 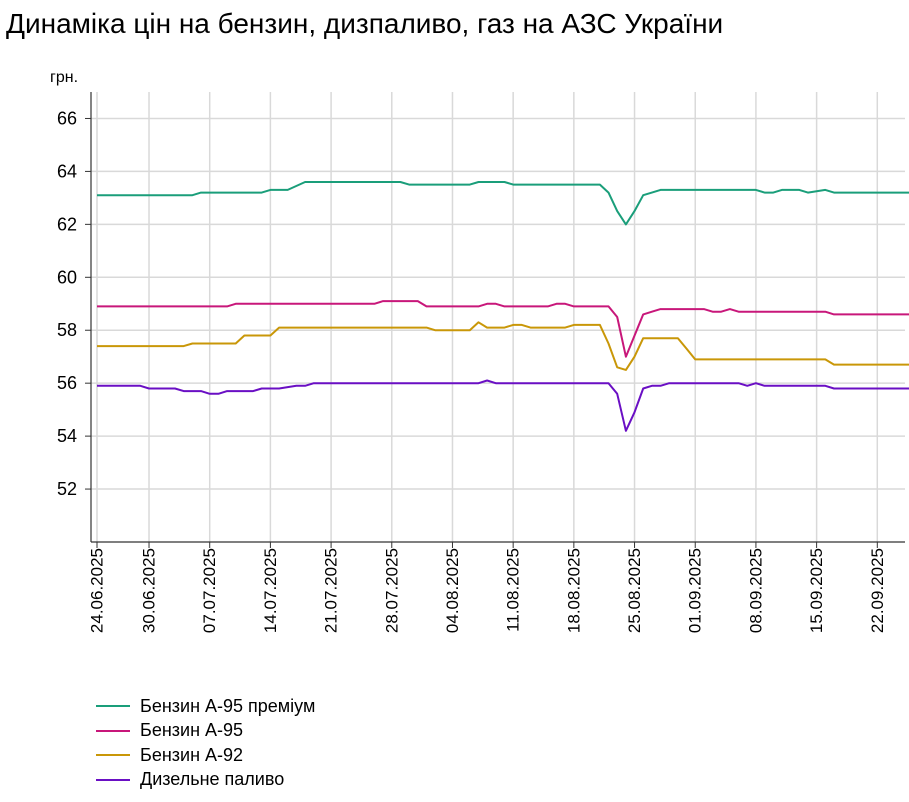 I want to click on x-tick-label: 11.08.2025, so click(x=513, y=590).